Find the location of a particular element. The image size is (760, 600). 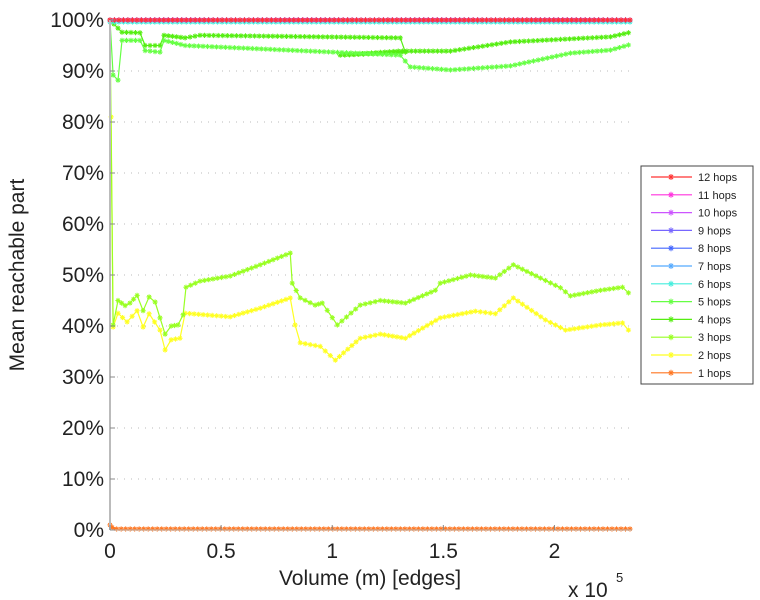

legend-item: 1 hops is located at coordinates (691, 374).